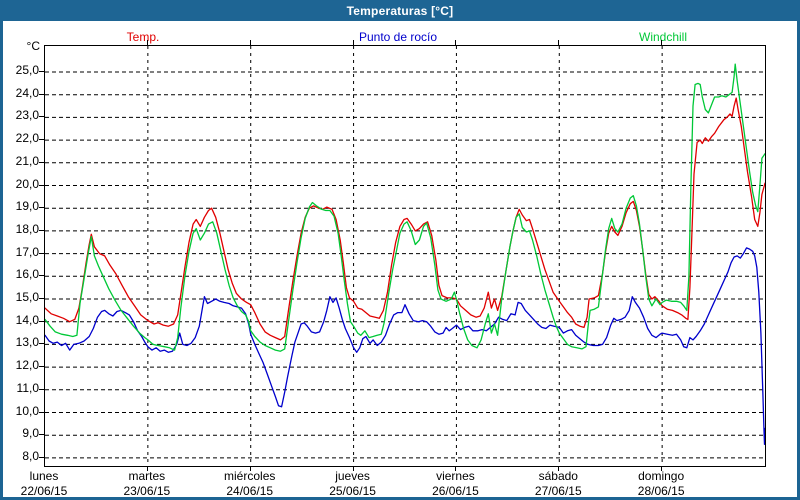 Image resolution: width=800 pixels, height=500 pixels. I want to click on x-axis-date-label: 28/06/15, so click(661, 491).